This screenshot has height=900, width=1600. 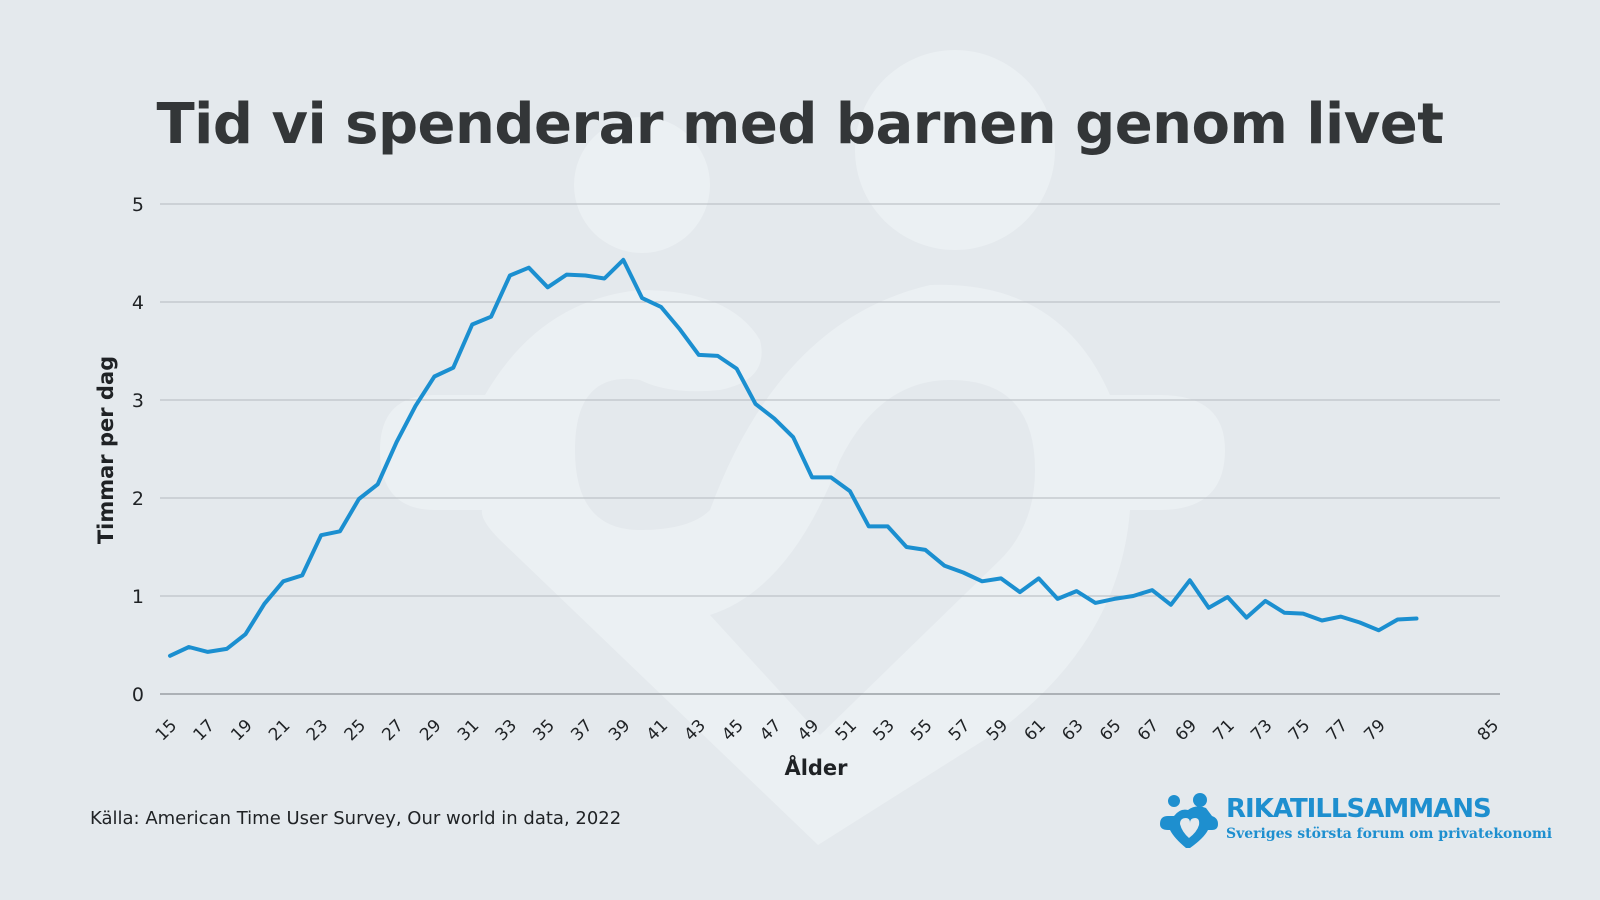 I want to click on x-tick-label: 71, so click(x=1223, y=730).